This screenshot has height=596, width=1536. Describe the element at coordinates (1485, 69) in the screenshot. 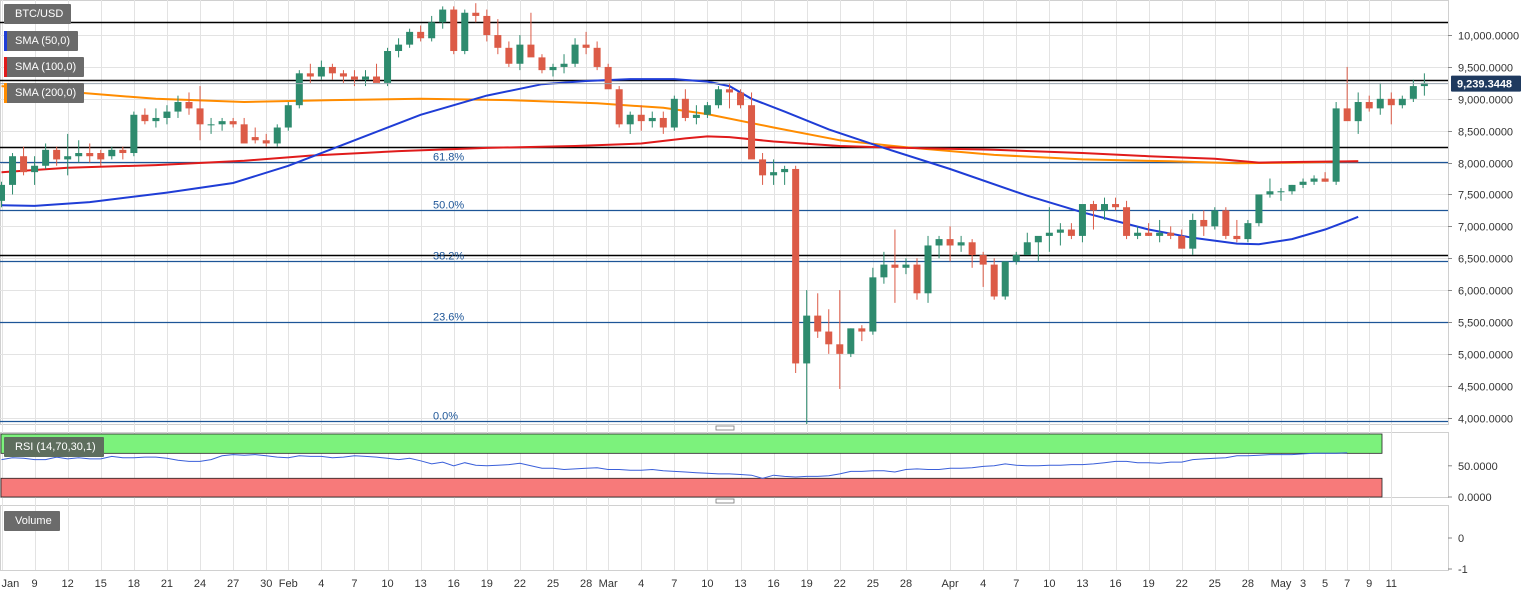

I see `price-axis-label: 9,500.0000` at that location.